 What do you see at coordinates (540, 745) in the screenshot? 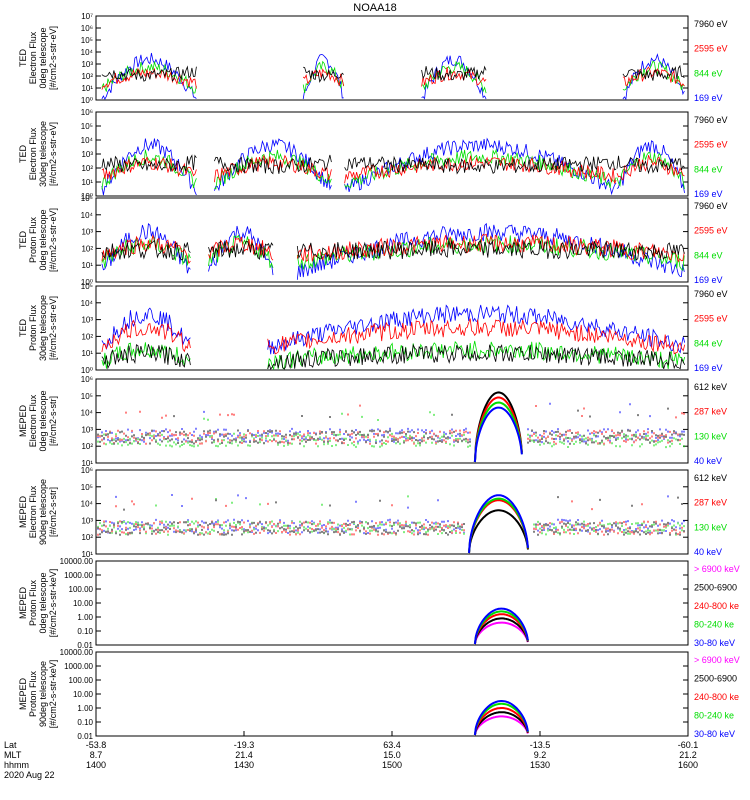
I see `x-tick-label: -13.5` at bounding box center [540, 745].